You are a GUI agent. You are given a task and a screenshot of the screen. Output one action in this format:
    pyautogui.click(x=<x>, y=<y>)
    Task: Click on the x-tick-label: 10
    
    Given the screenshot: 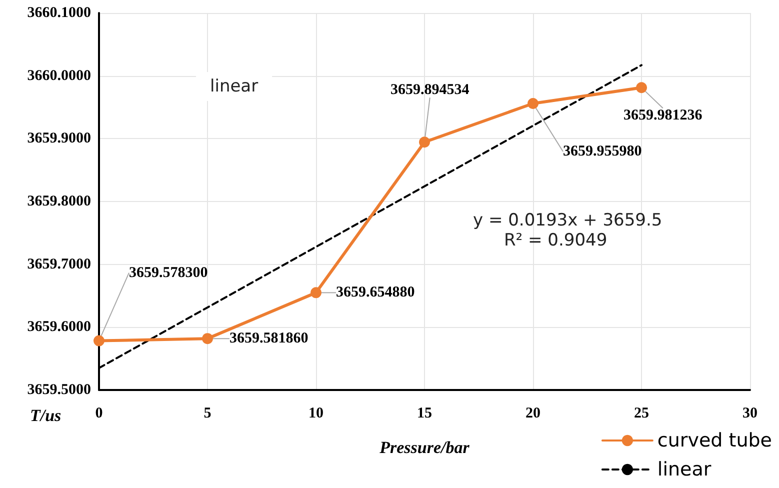 What is the action you would take?
    pyautogui.click(x=316, y=414)
    